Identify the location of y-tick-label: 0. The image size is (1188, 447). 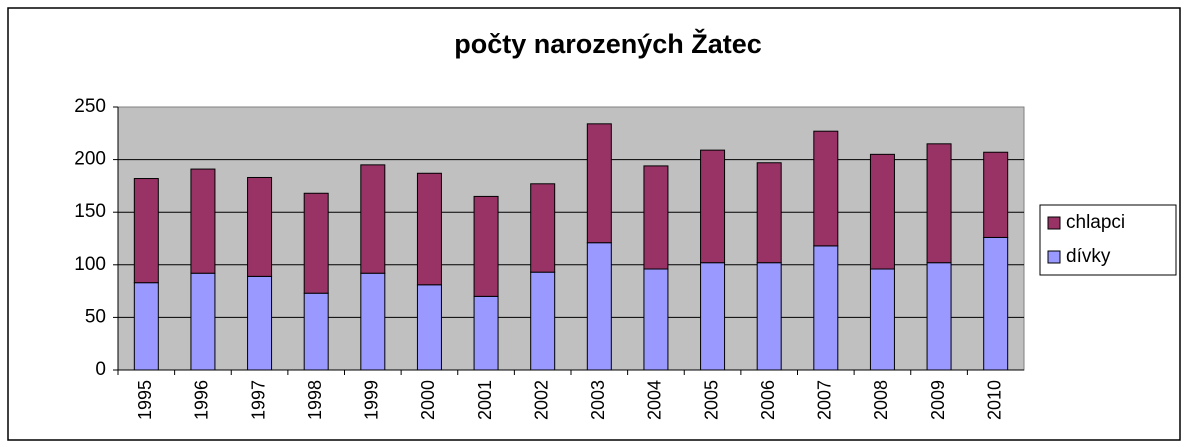
(100, 369).